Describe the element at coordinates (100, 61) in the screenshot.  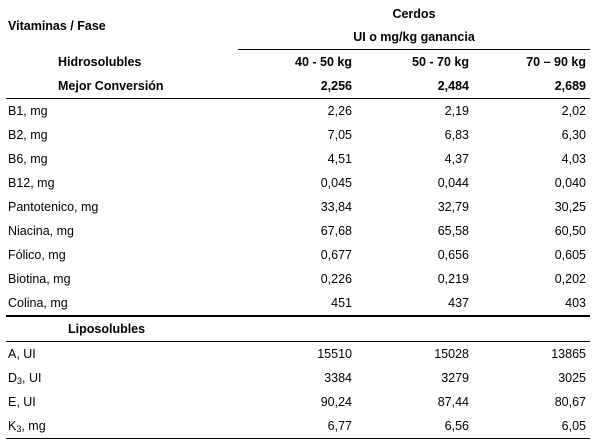
I see `section-hydrosolubles: Hidrosolubles` at that location.